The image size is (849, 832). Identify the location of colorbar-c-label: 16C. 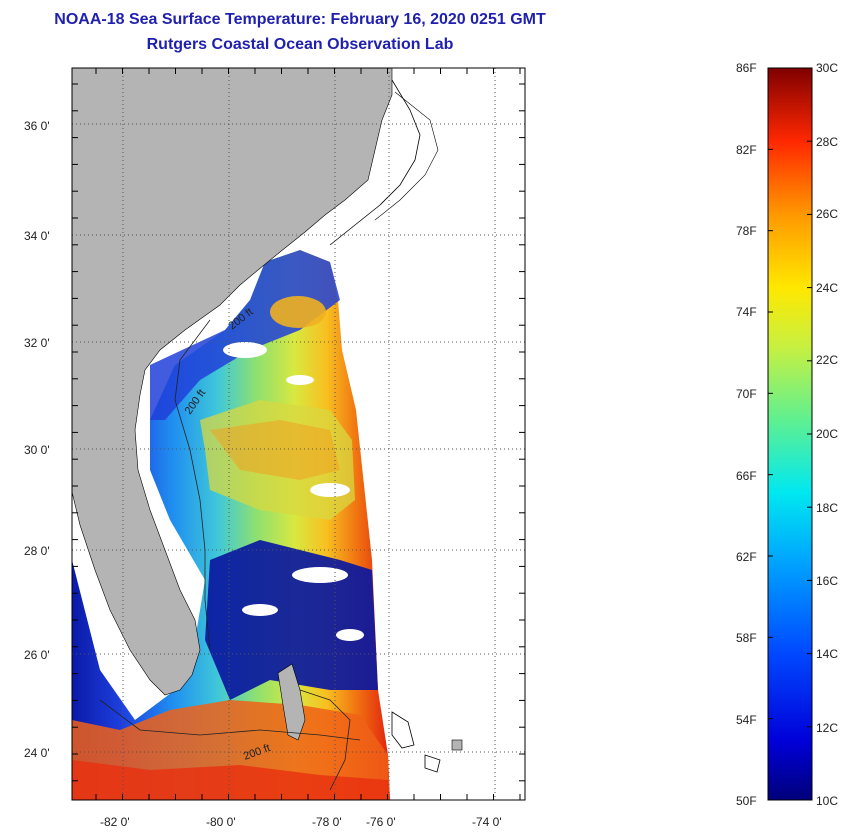
(827, 581).